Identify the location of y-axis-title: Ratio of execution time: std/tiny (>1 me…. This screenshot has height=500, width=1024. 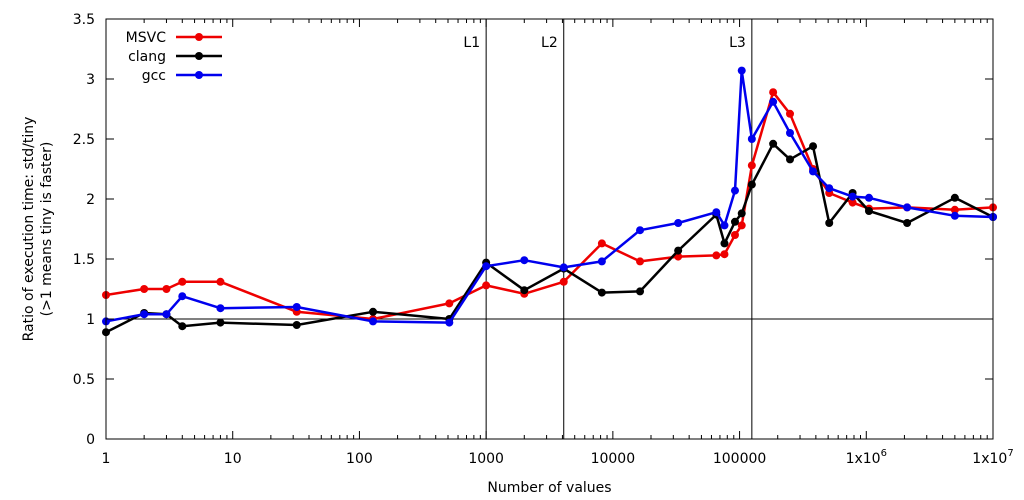
(38, 229).